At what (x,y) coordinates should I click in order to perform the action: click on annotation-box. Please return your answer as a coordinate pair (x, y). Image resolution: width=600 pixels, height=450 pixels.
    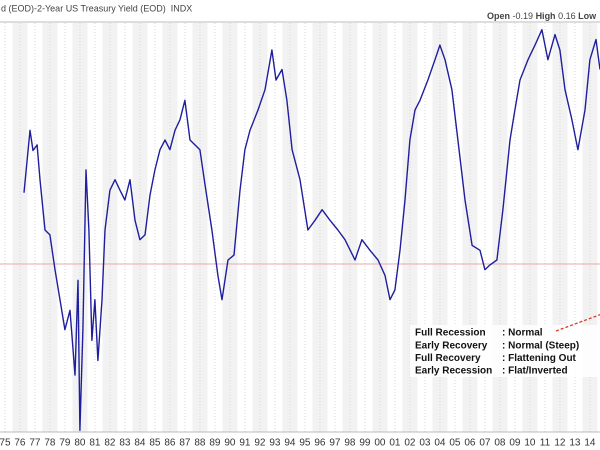
    Looking at the image, I should click on (505, 351).